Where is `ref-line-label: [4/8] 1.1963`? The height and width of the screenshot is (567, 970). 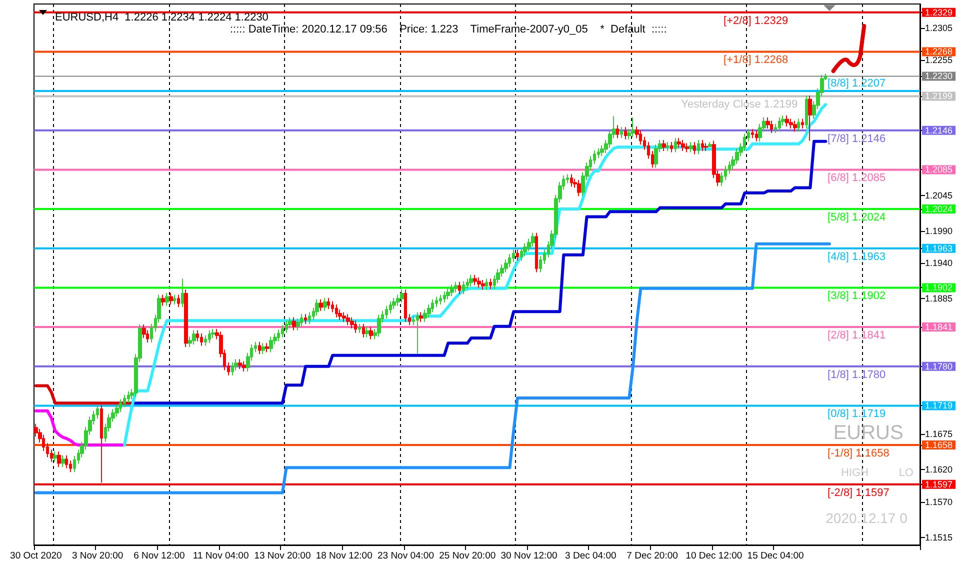 ref-line-label: [4/8] 1.1963 is located at coordinates (857, 256).